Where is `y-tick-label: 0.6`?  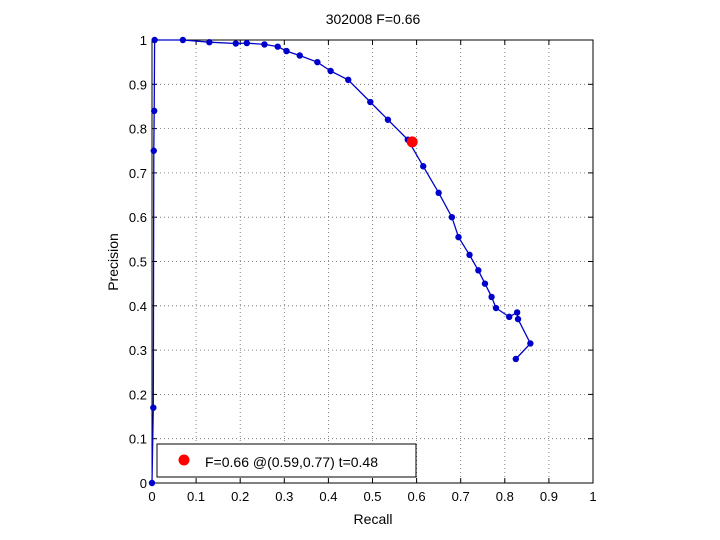 y-tick-label: 0.6 is located at coordinates (138, 217).